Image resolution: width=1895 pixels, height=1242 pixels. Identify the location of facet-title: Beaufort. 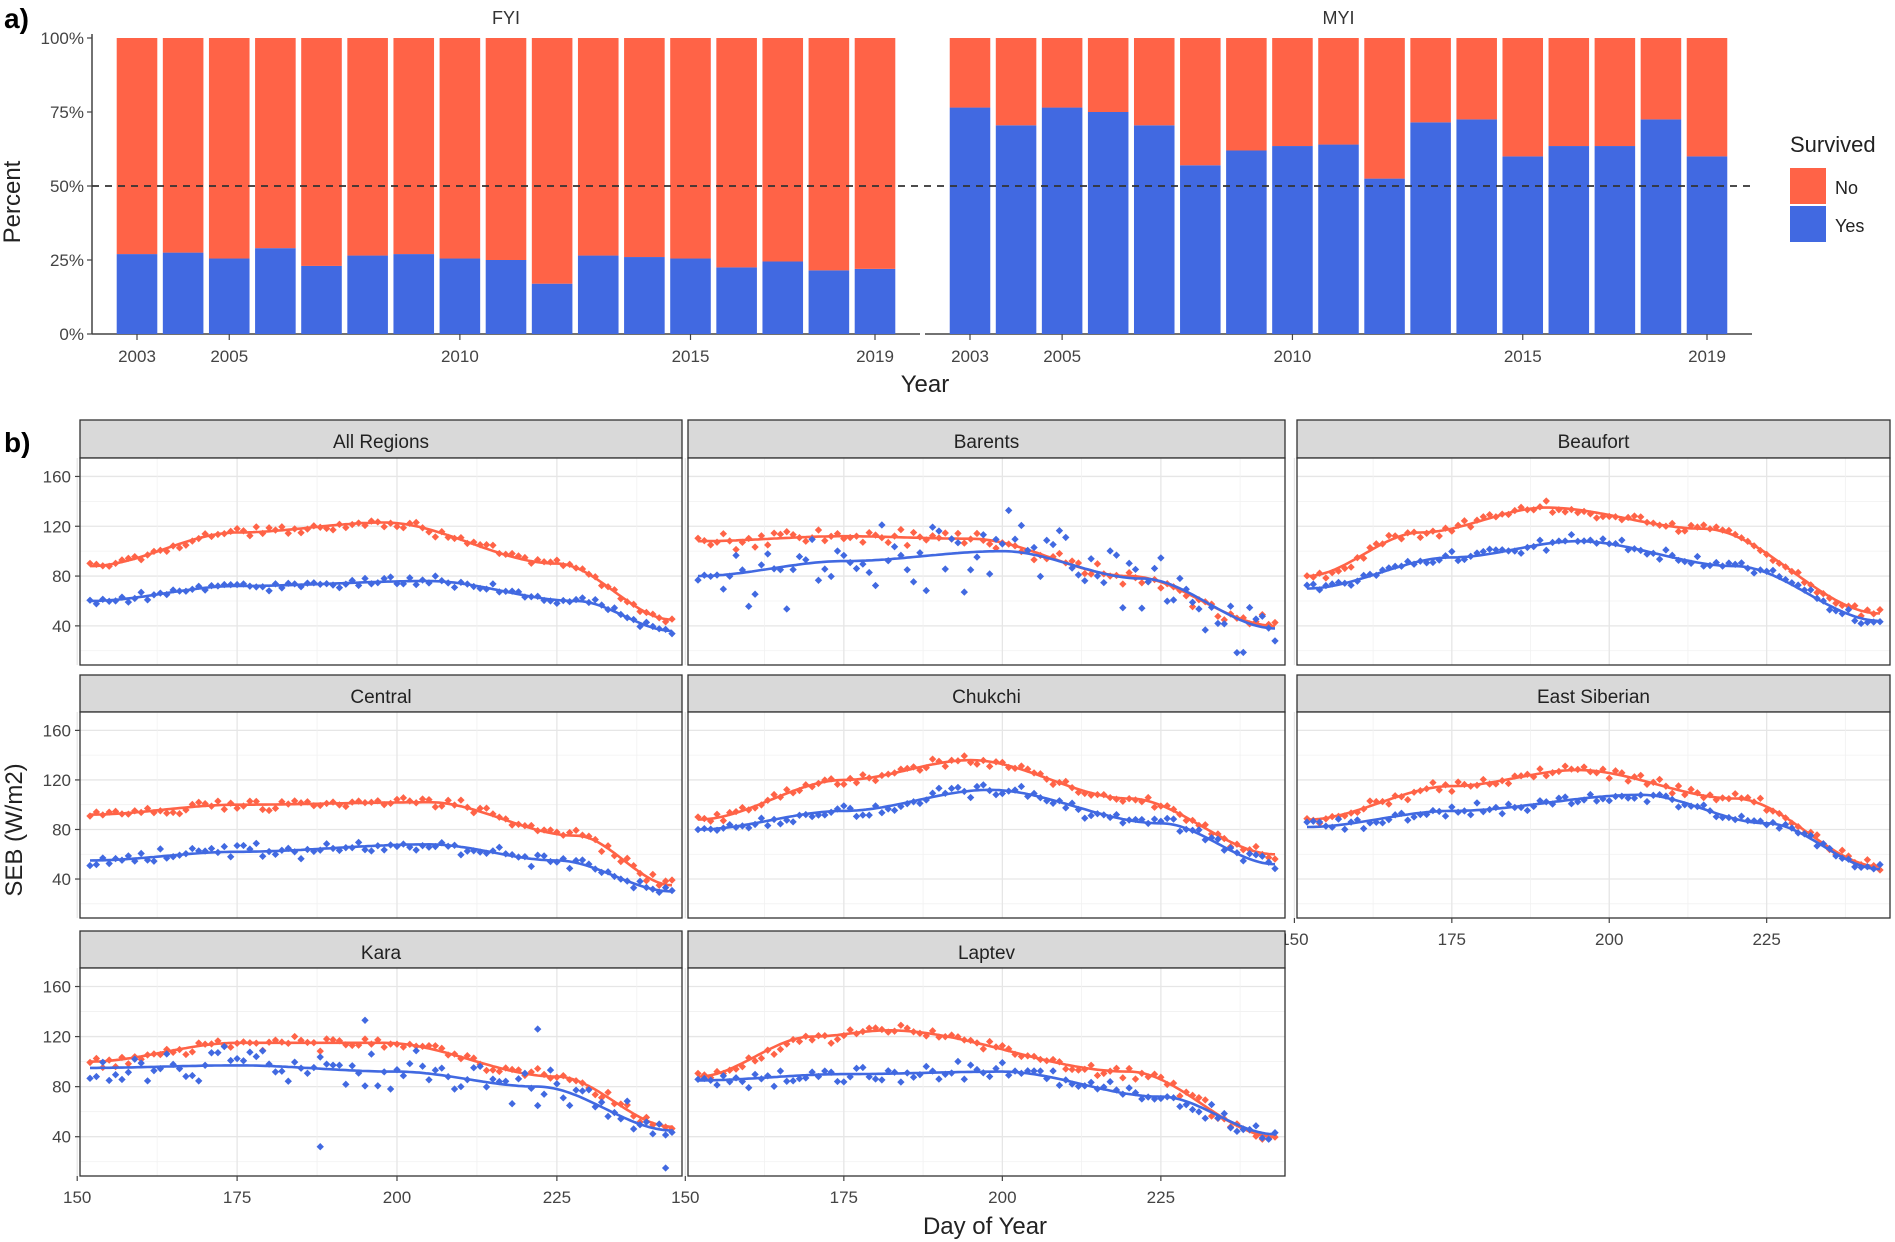
(1594, 442).